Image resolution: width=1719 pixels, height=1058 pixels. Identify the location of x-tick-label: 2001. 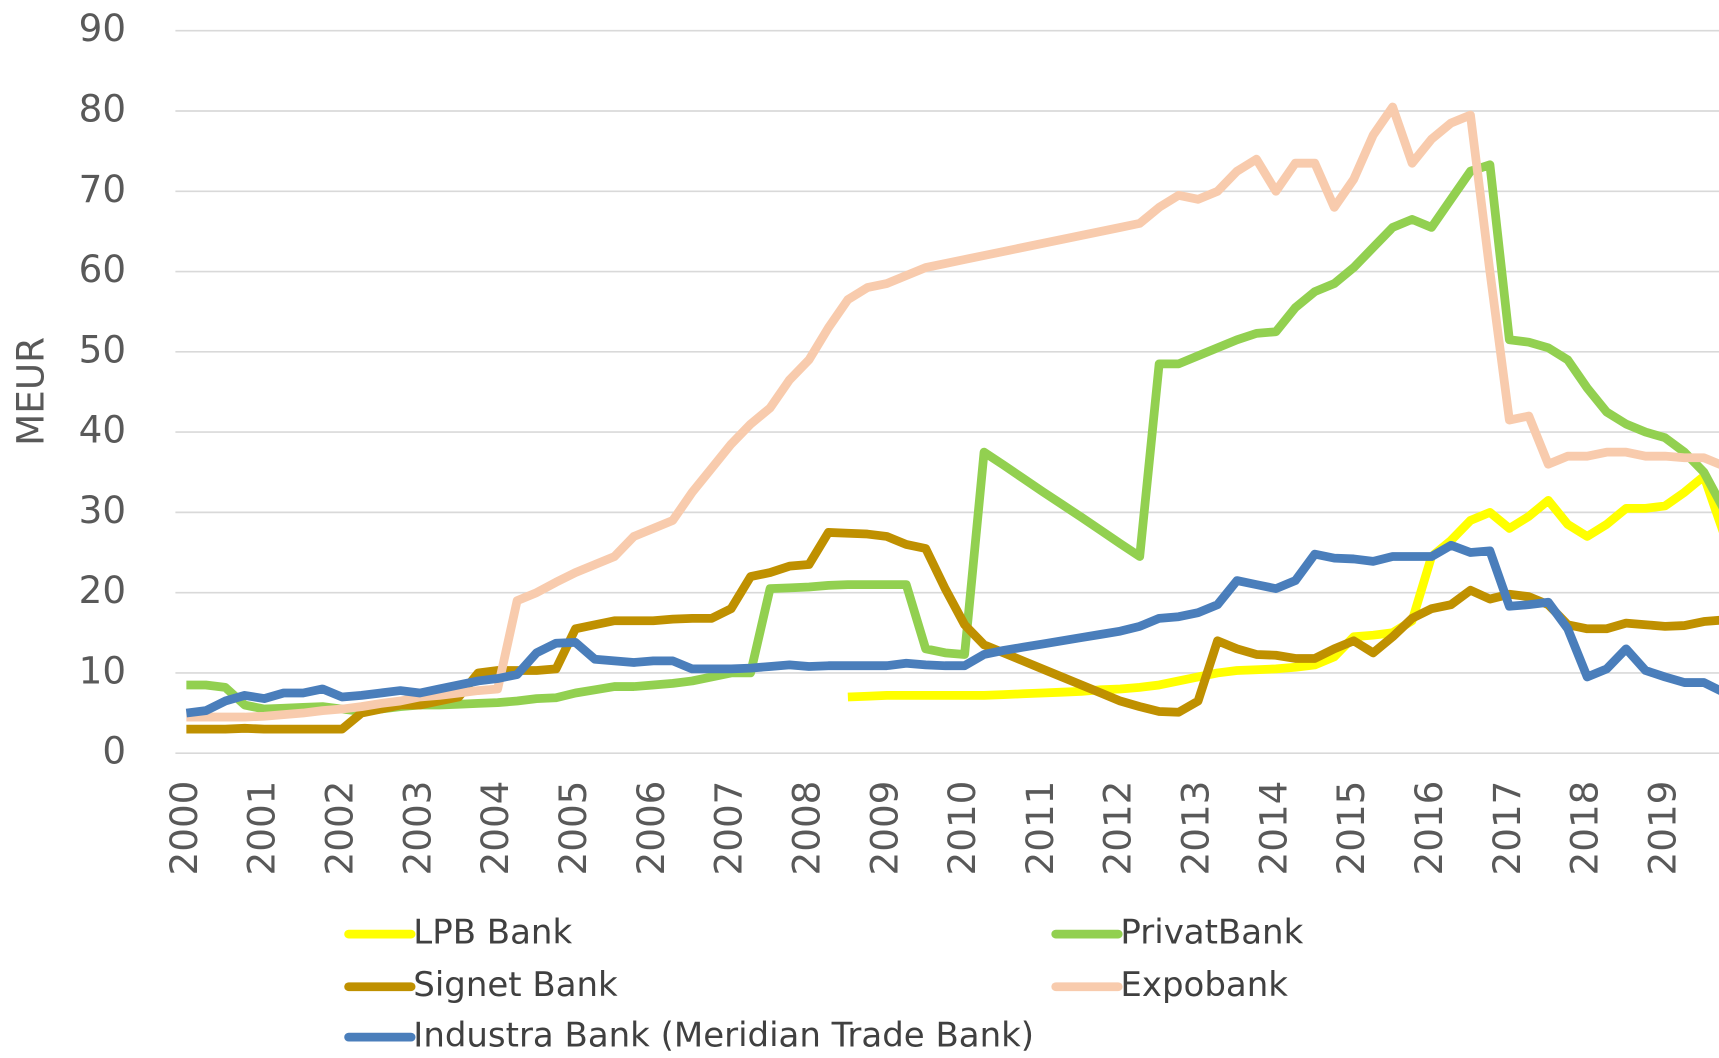
(262, 828).